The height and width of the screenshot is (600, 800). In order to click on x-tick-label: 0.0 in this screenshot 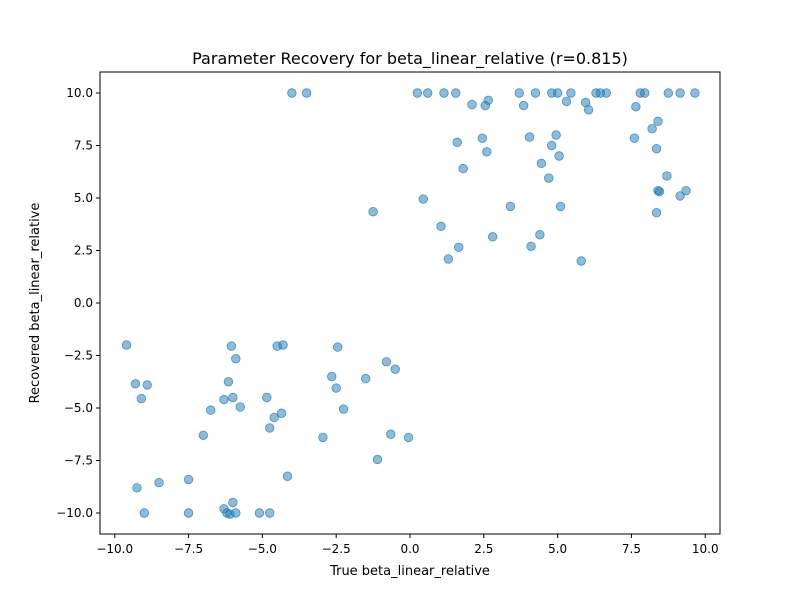, I will do `click(409, 549)`.